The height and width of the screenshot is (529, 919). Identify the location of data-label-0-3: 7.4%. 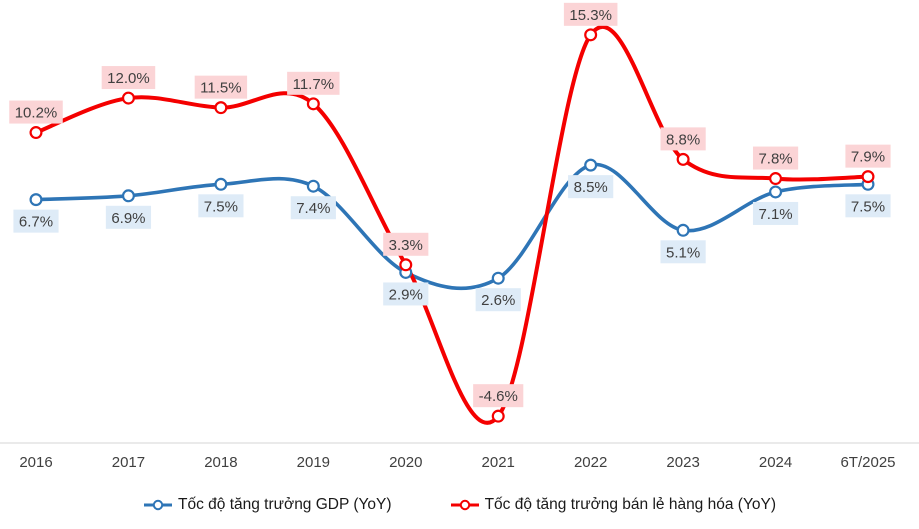
(313, 208).